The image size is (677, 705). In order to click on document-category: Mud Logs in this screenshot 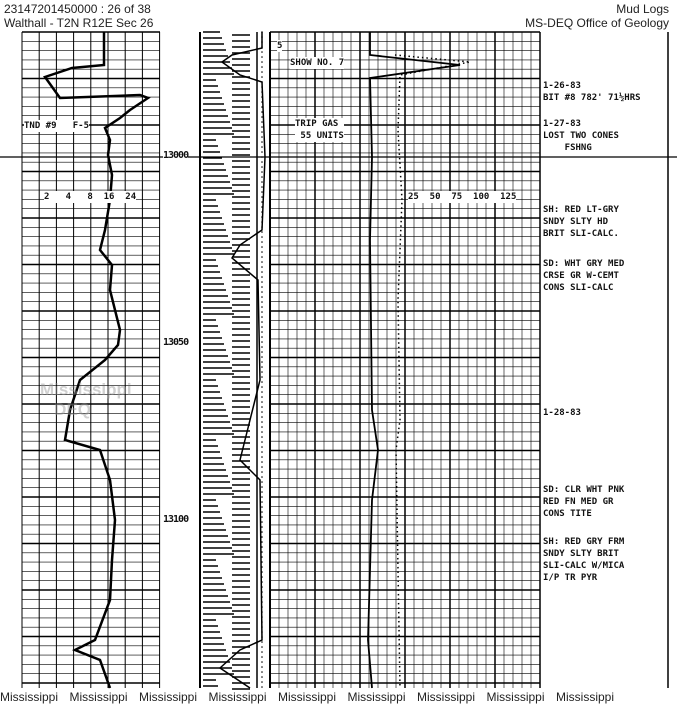, I will do `click(642, 9)`.